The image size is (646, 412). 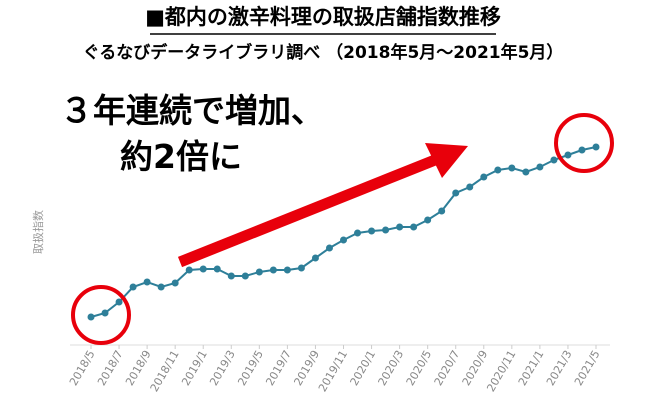 What do you see at coordinates (419, 368) in the screenshot?
I see `x-tick-label: 2020/5` at bounding box center [419, 368].